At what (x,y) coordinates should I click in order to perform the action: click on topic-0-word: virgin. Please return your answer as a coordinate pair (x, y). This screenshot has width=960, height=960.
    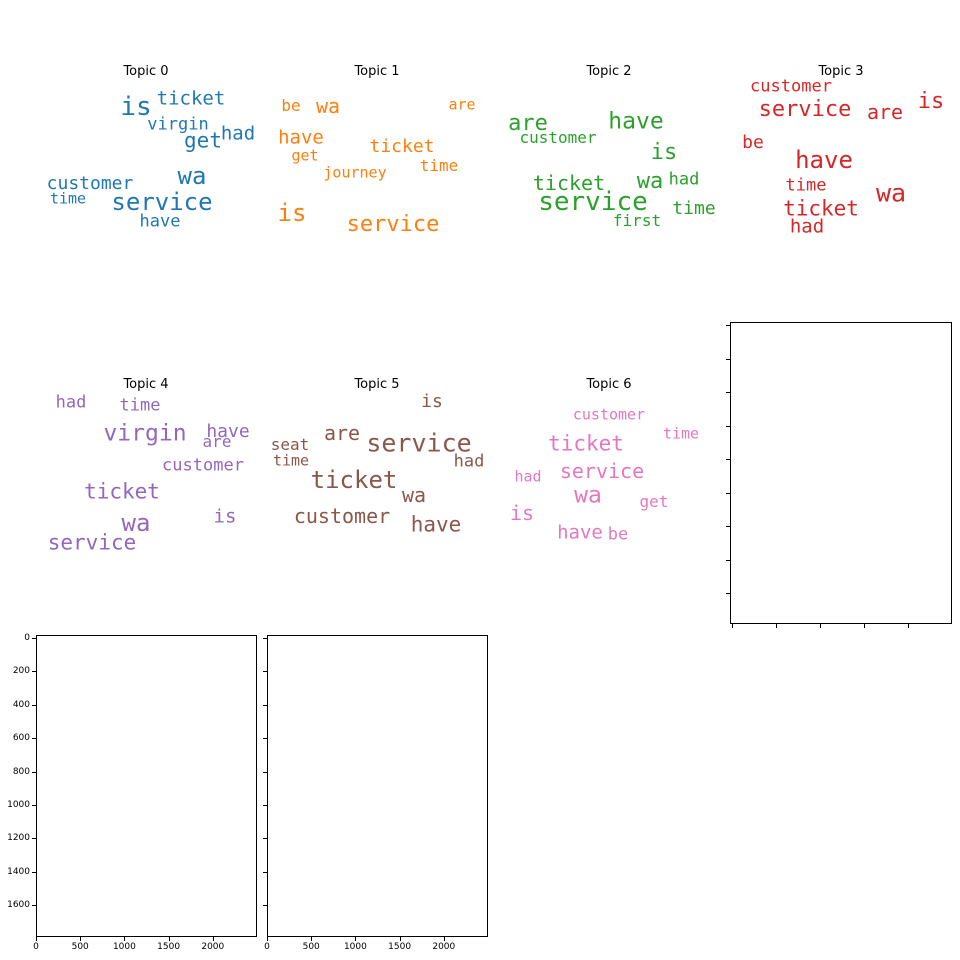
    Looking at the image, I should click on (178, 124).